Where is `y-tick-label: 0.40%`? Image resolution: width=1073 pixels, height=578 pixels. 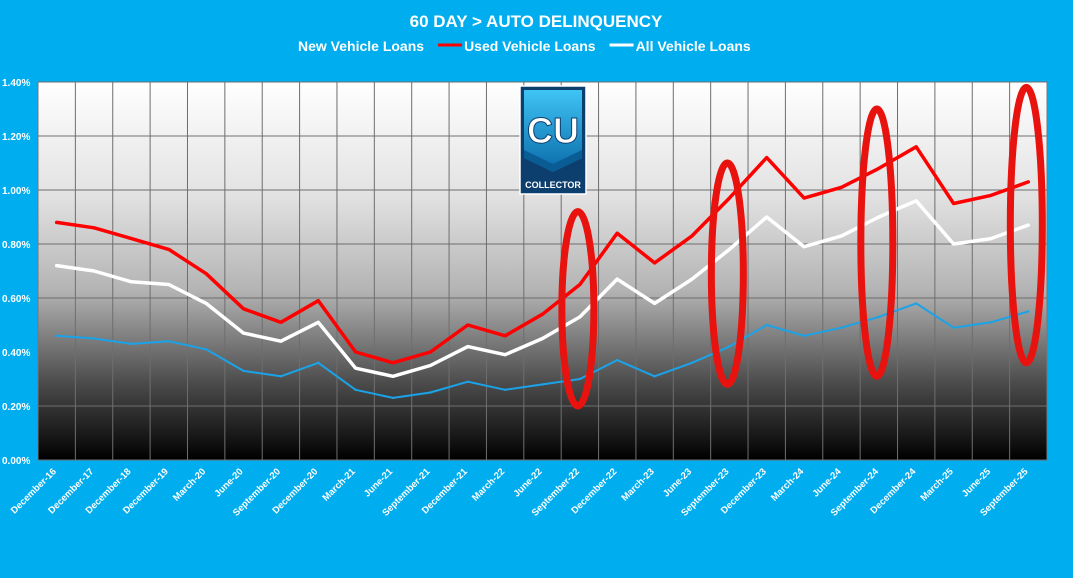
y-tick-label: 0.40% is located at coordinates (16, 353).